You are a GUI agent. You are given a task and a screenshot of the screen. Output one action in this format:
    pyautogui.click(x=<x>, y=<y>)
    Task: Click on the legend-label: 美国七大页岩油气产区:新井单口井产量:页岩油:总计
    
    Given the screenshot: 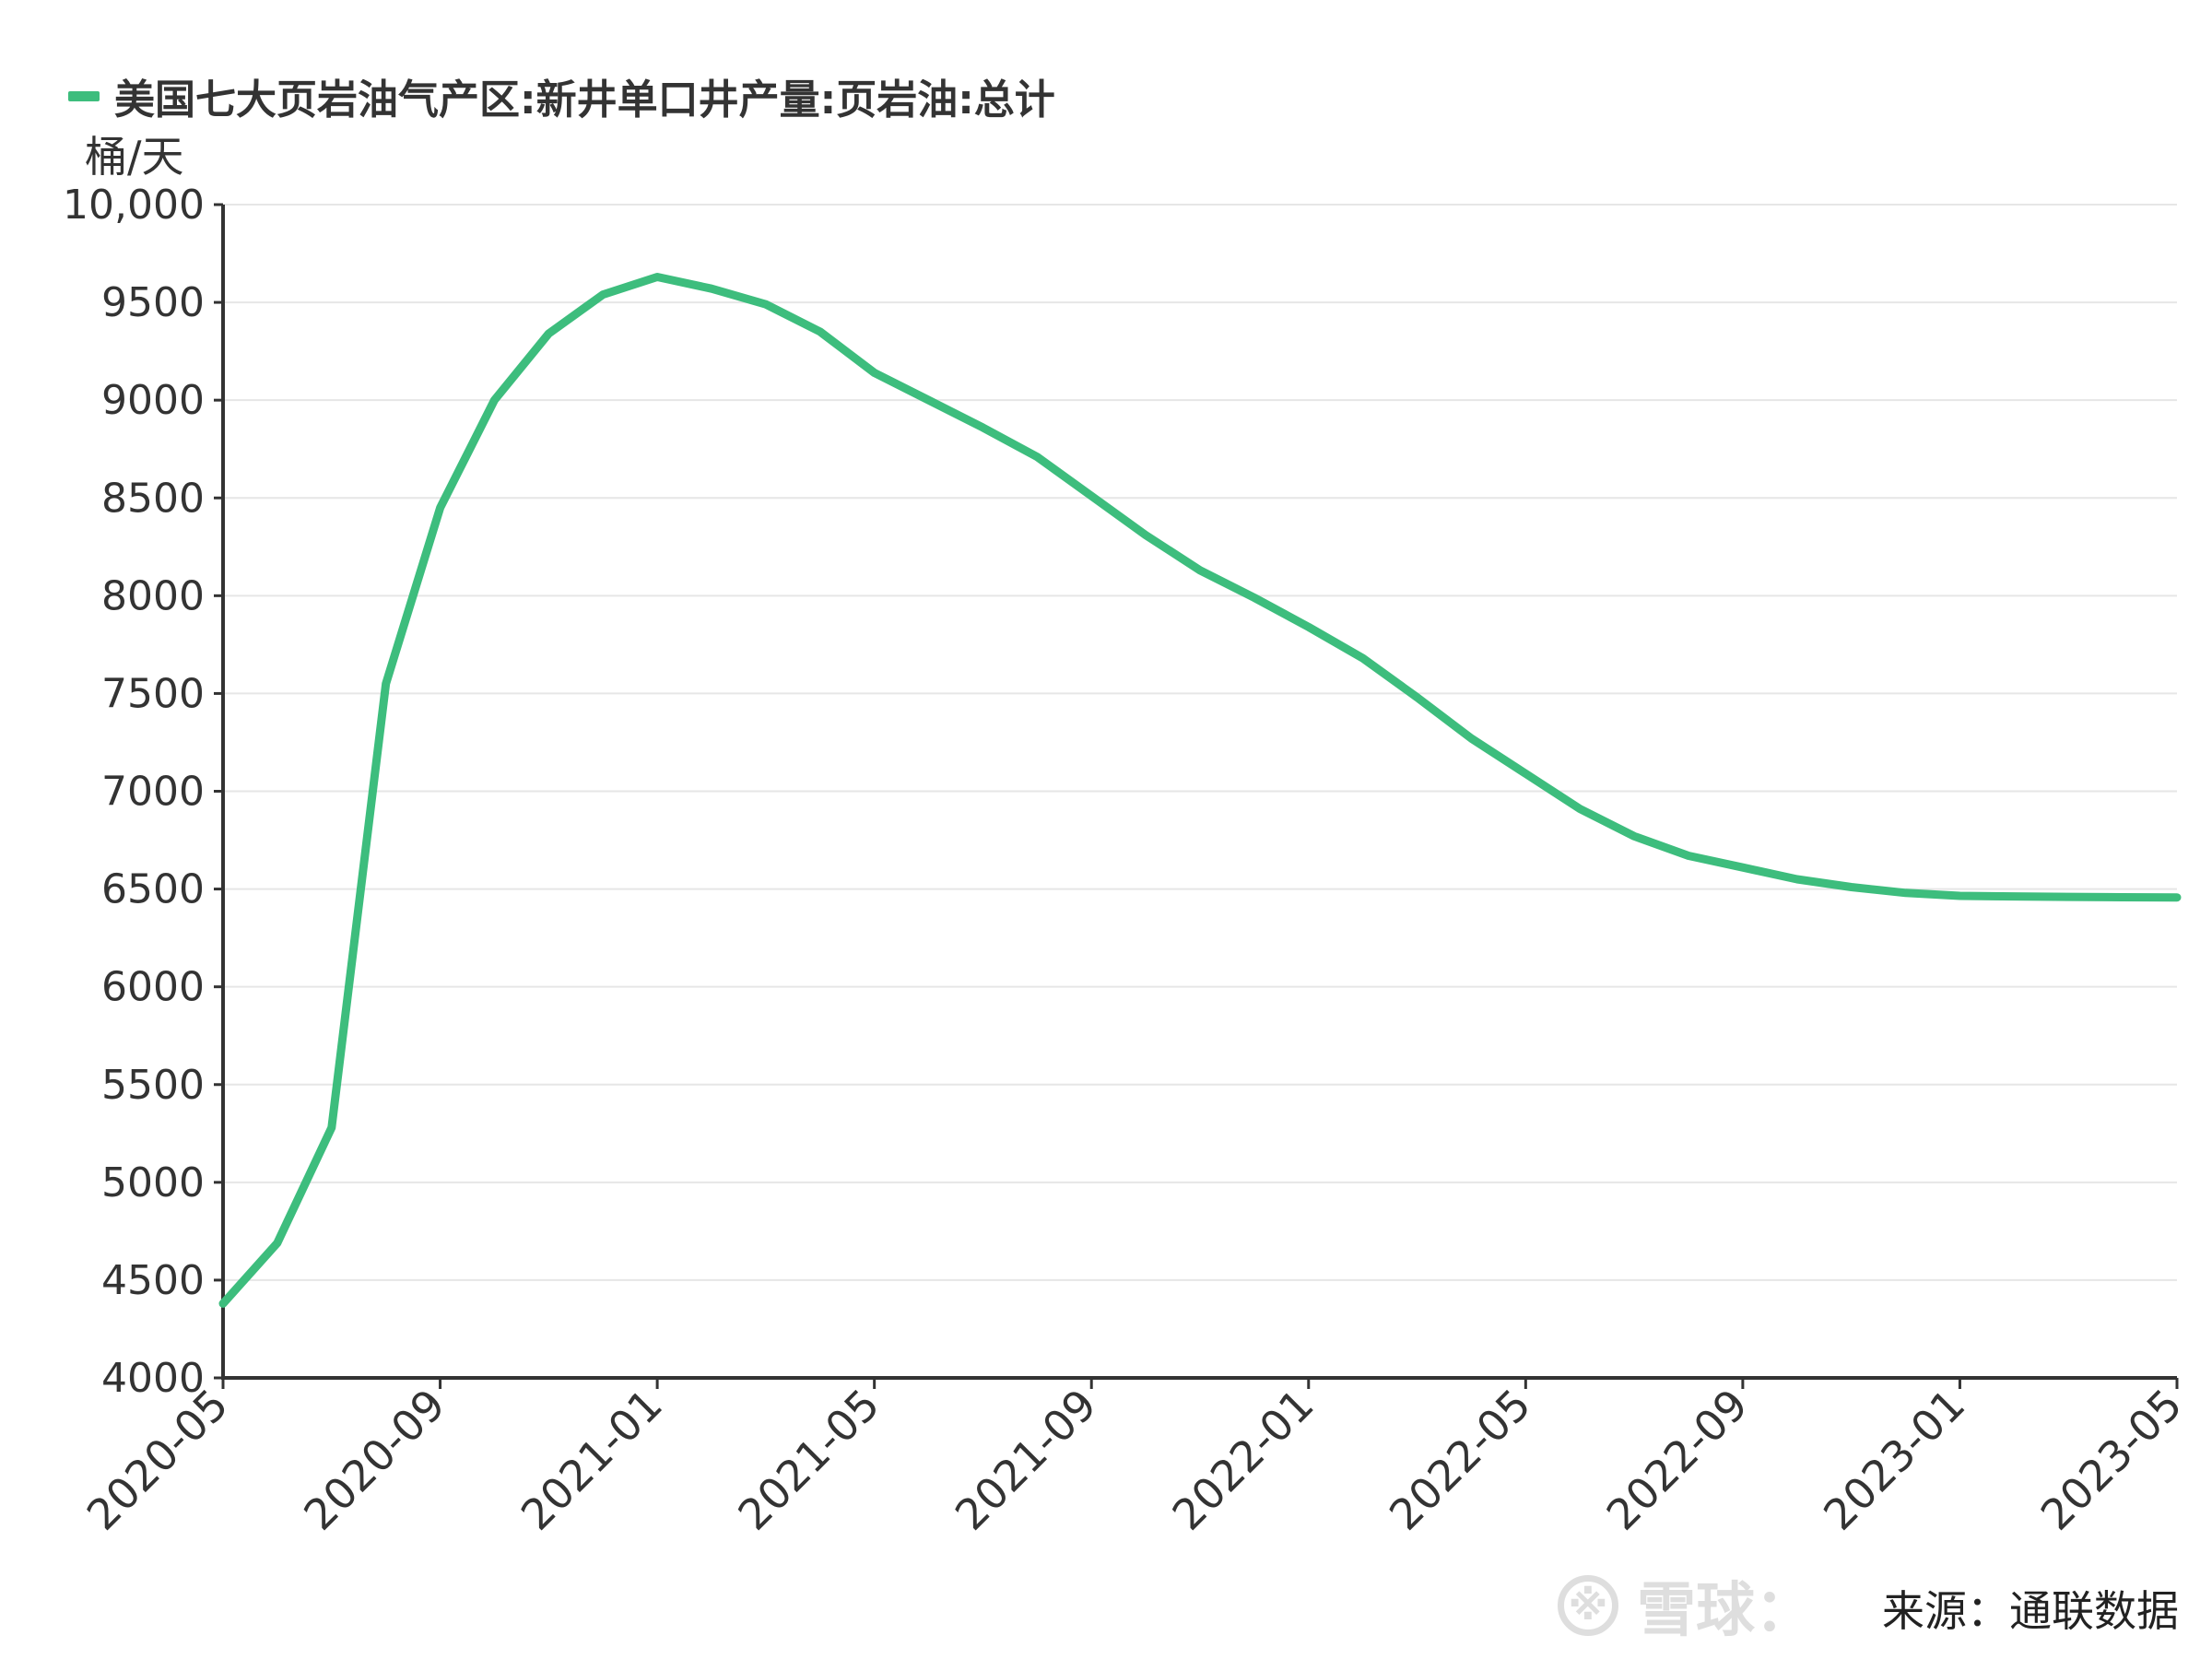 What is the action you would take?
    pyautogui.click(x=584, y=100)
    